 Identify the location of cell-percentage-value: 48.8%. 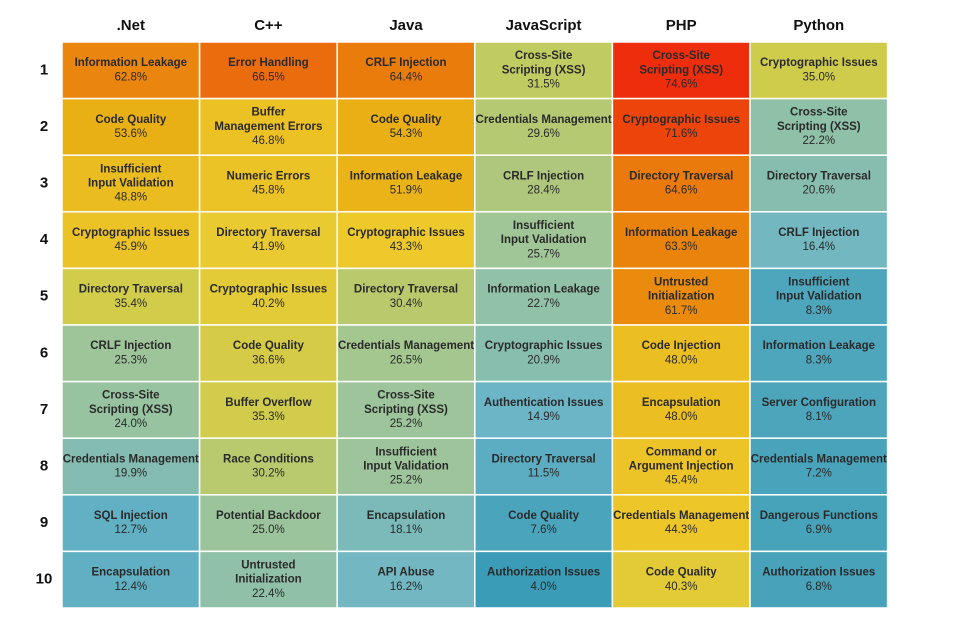
(130, 198).